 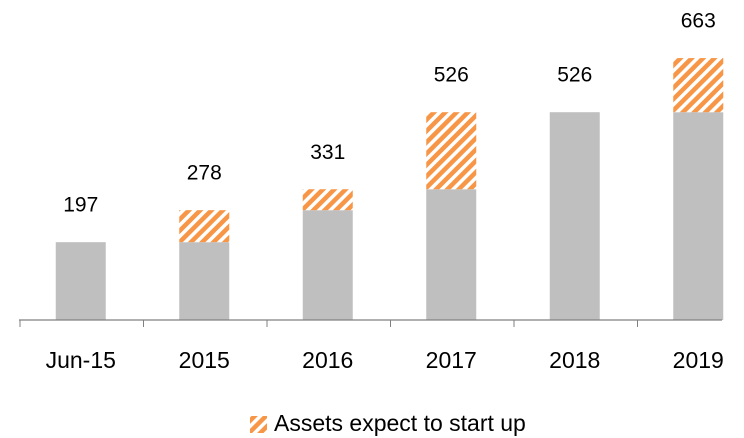 What do you see at coordinates (204, 360) in the screenshot?
I see `x-tick-label: 2015` at bounding box center [204, 360].